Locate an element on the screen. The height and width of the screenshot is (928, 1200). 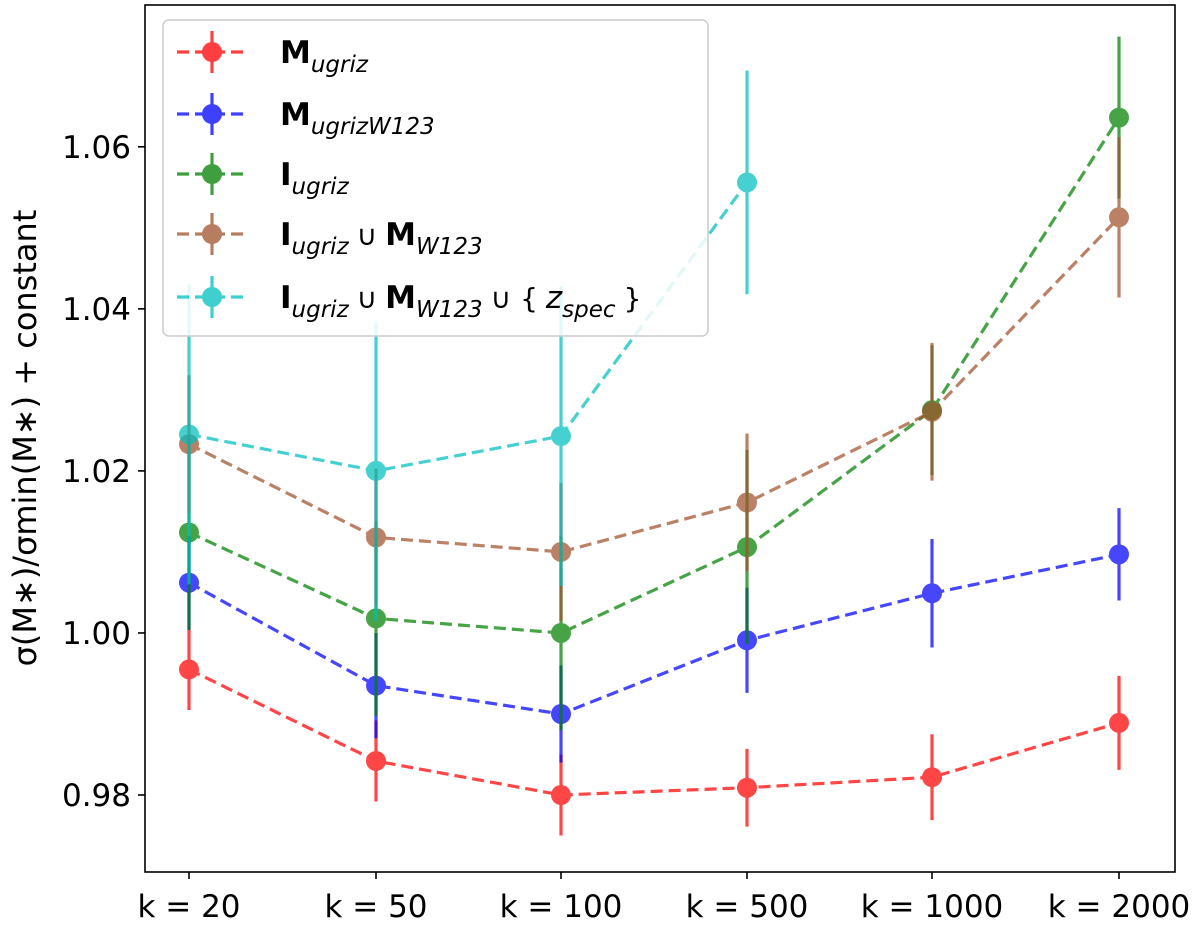
x-tick-label: k = 500 is located at coordinates (747, 907).